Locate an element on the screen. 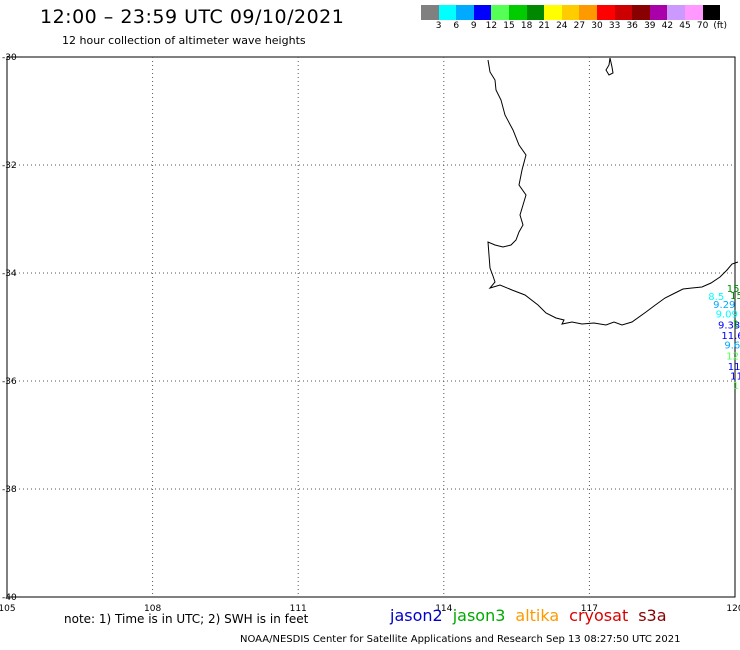 The image size is (740, 650). swh-label: 11.63 is located at coordinates (730, 336).